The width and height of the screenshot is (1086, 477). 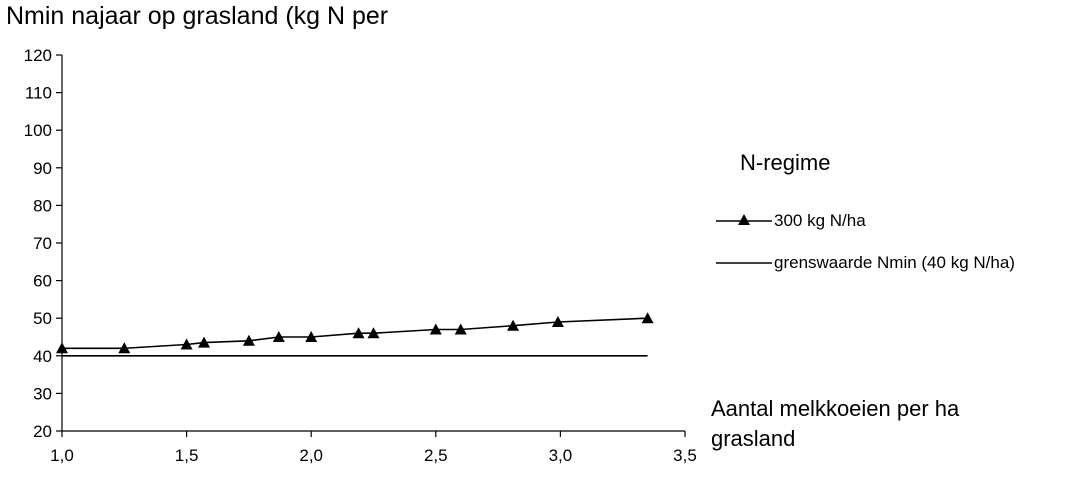 What do you see at coordinates (561, 455) in the screenshot?
I see `x-tick-label: 3,0` at bounding box center [561, 455].